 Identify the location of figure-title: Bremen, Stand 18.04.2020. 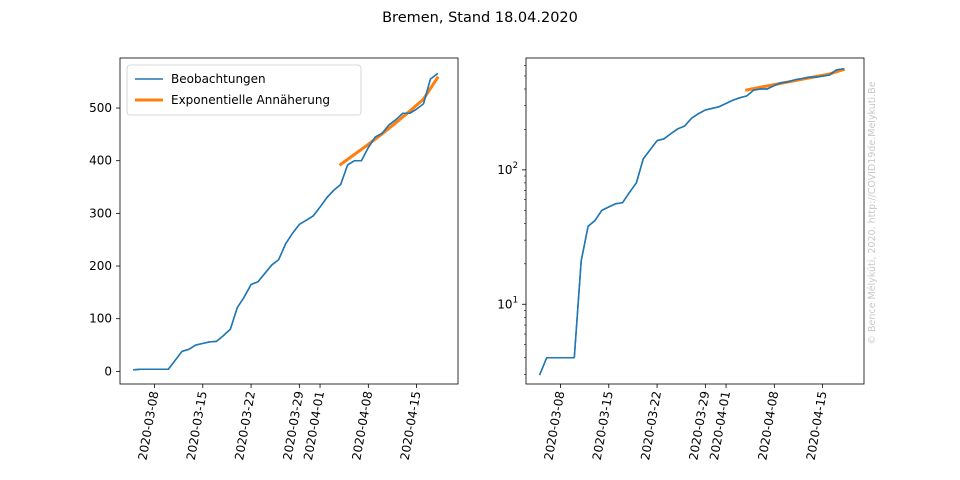
(480, 18).